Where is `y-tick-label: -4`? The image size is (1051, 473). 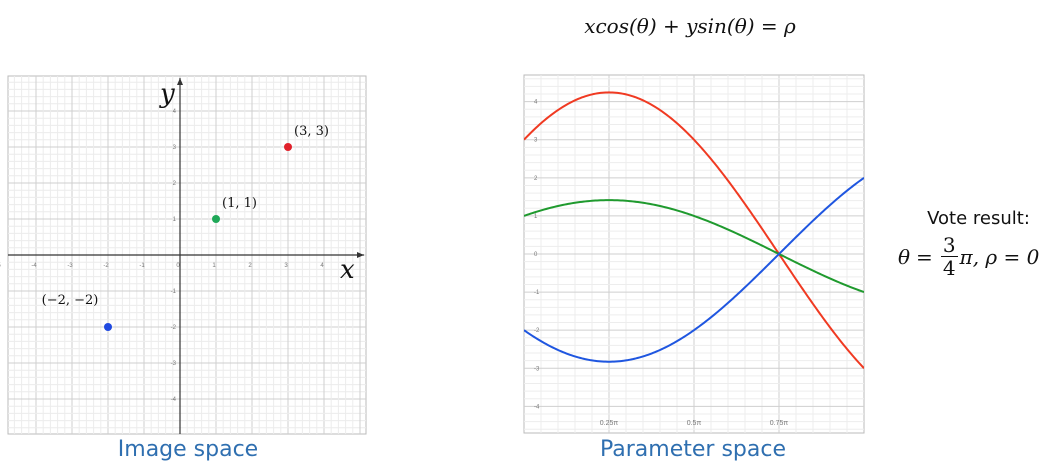 y-tick-label: -4 is located at coordinates (174, 400).